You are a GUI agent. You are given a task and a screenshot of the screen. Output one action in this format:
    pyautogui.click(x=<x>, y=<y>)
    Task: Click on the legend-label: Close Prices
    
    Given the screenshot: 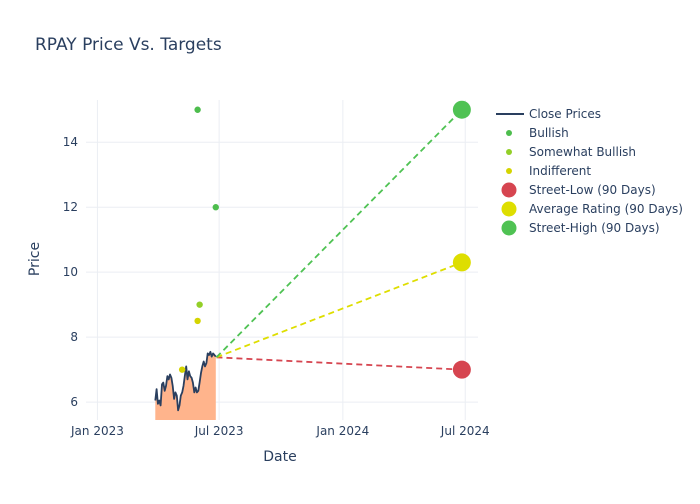 What is the action you would take?
    pyautogui.click(x=565, y=114)
    